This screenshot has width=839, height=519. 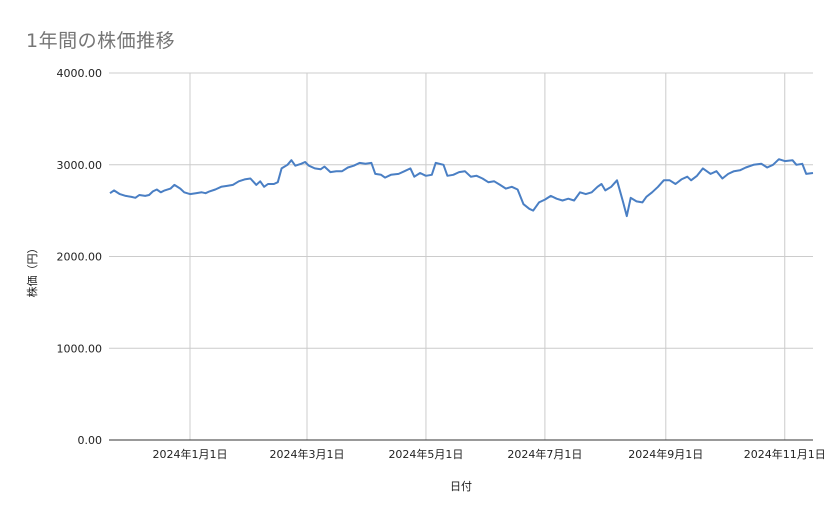 I want to click on y-axis-ticks: 0.00 1000.00 2000.00 3000.00 4000.00, so click(x=80, y=257).